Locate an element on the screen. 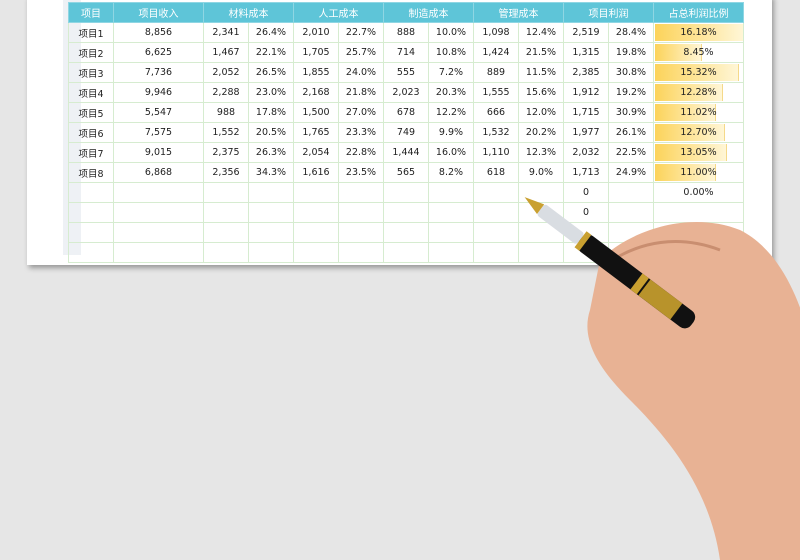 This screenshot has width=800, height=560. table-cell: 12.70% is located at coordinates (698, 132).